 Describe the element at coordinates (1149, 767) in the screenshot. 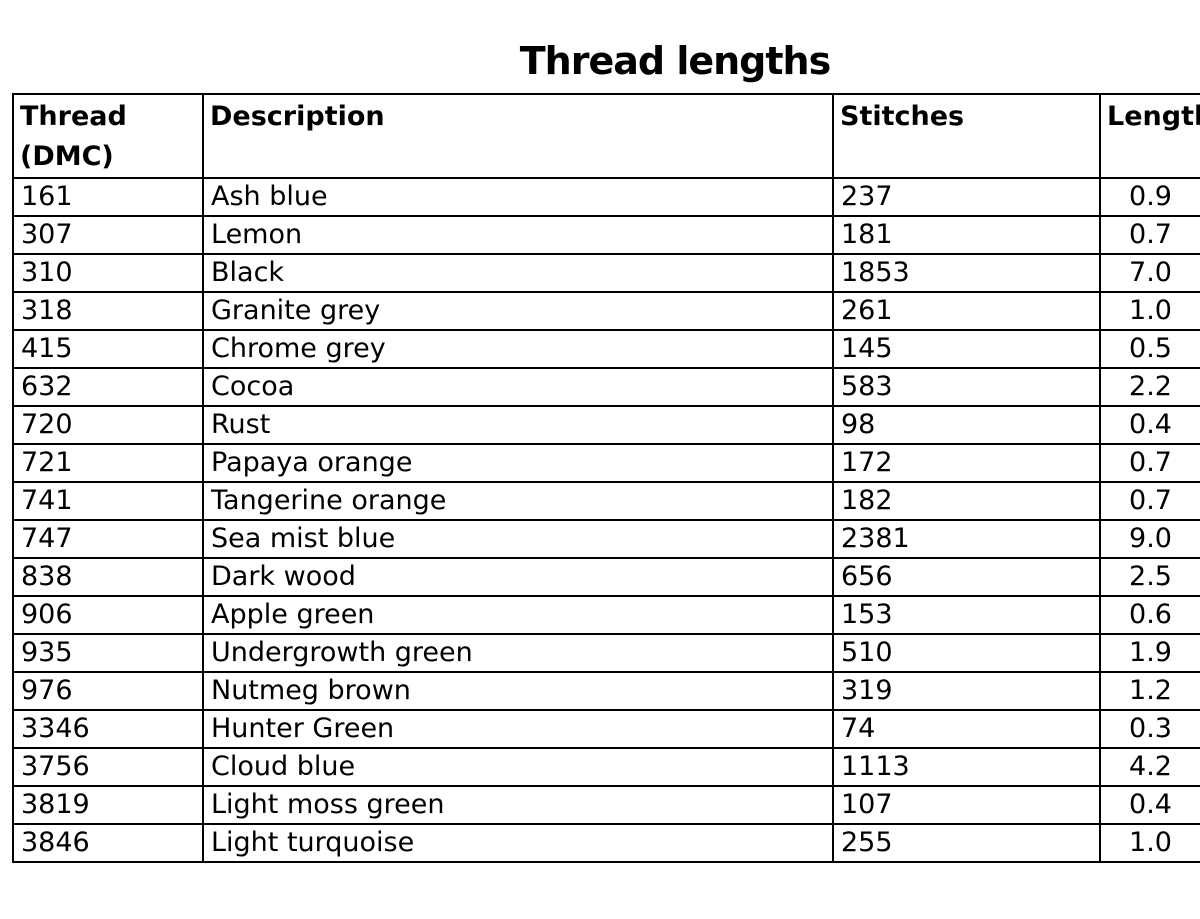

I see `cell-length: 4.2` at that location.